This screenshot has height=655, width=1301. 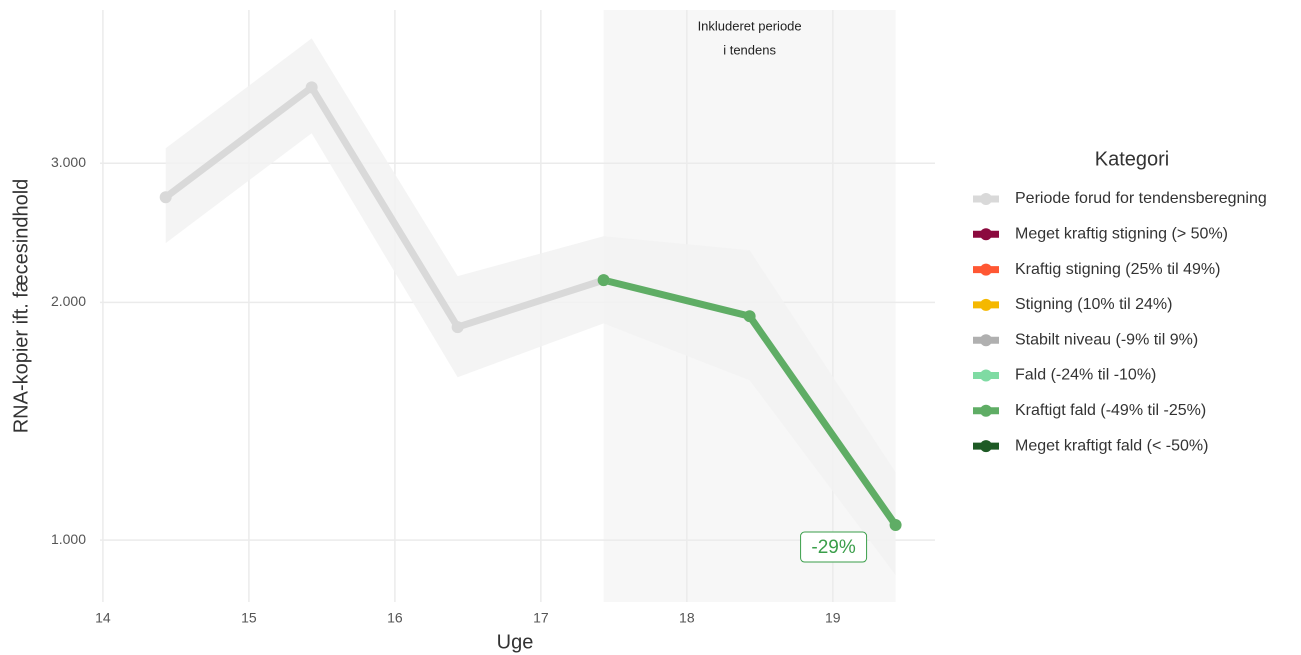 What do you see at coordinates (541, 618) in the screenshot?
I see `x-tick-label: 17` at bounding box center [541, 618].